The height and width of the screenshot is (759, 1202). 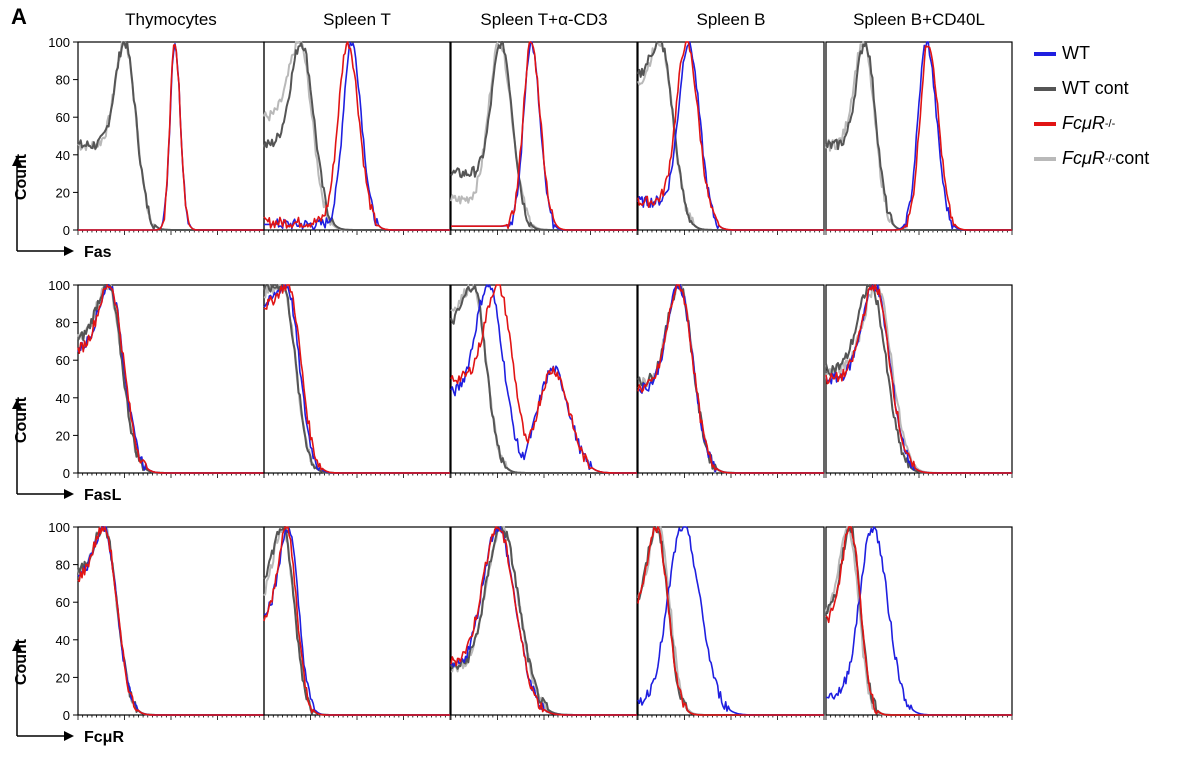 What do you see at coordinates (1045, 123) in the screenshot?
I see `legend-swatch-fcur-ko` at bounding box center [1045, 123].